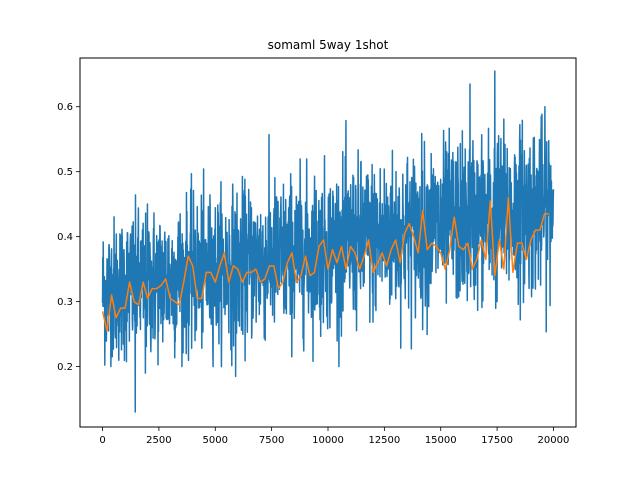  I want to click on y-tick-label: 0.5, so click(65, 172).